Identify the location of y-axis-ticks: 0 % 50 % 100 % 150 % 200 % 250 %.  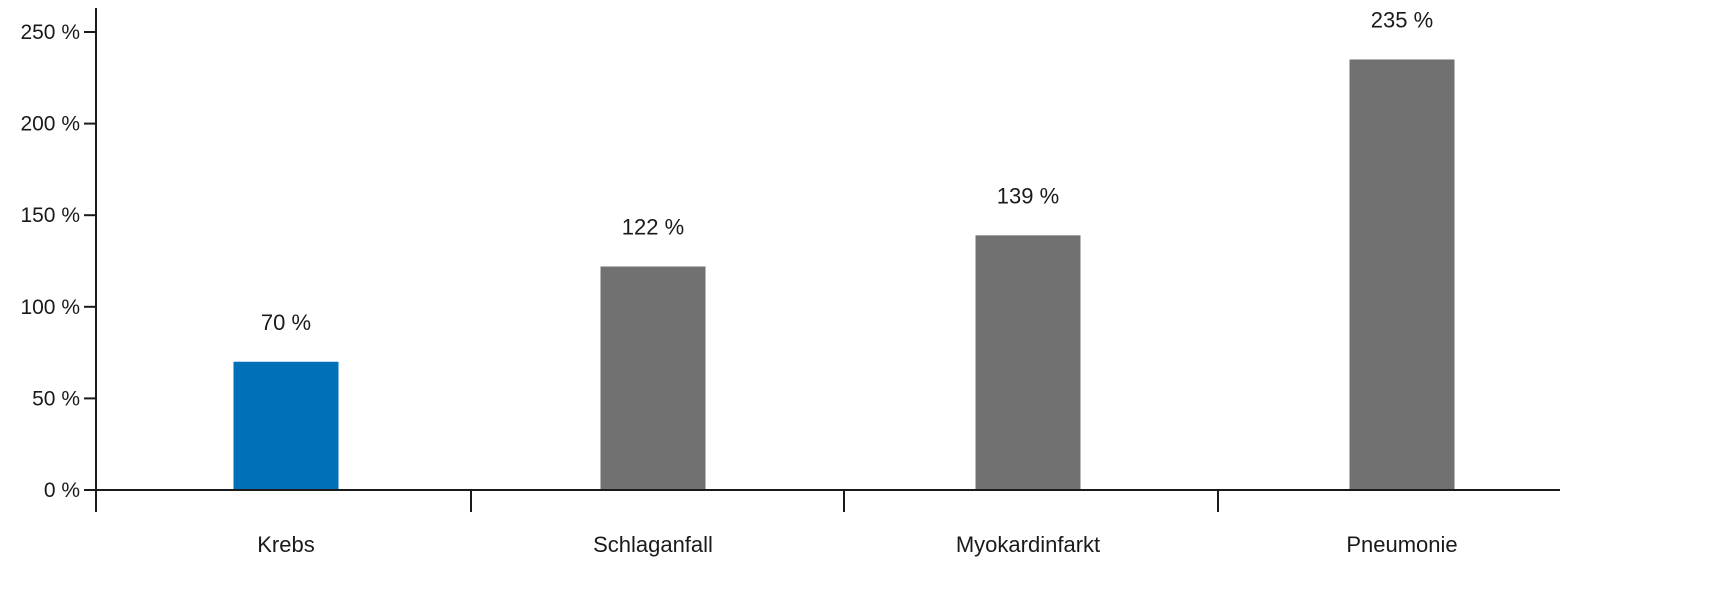
(58, 261).